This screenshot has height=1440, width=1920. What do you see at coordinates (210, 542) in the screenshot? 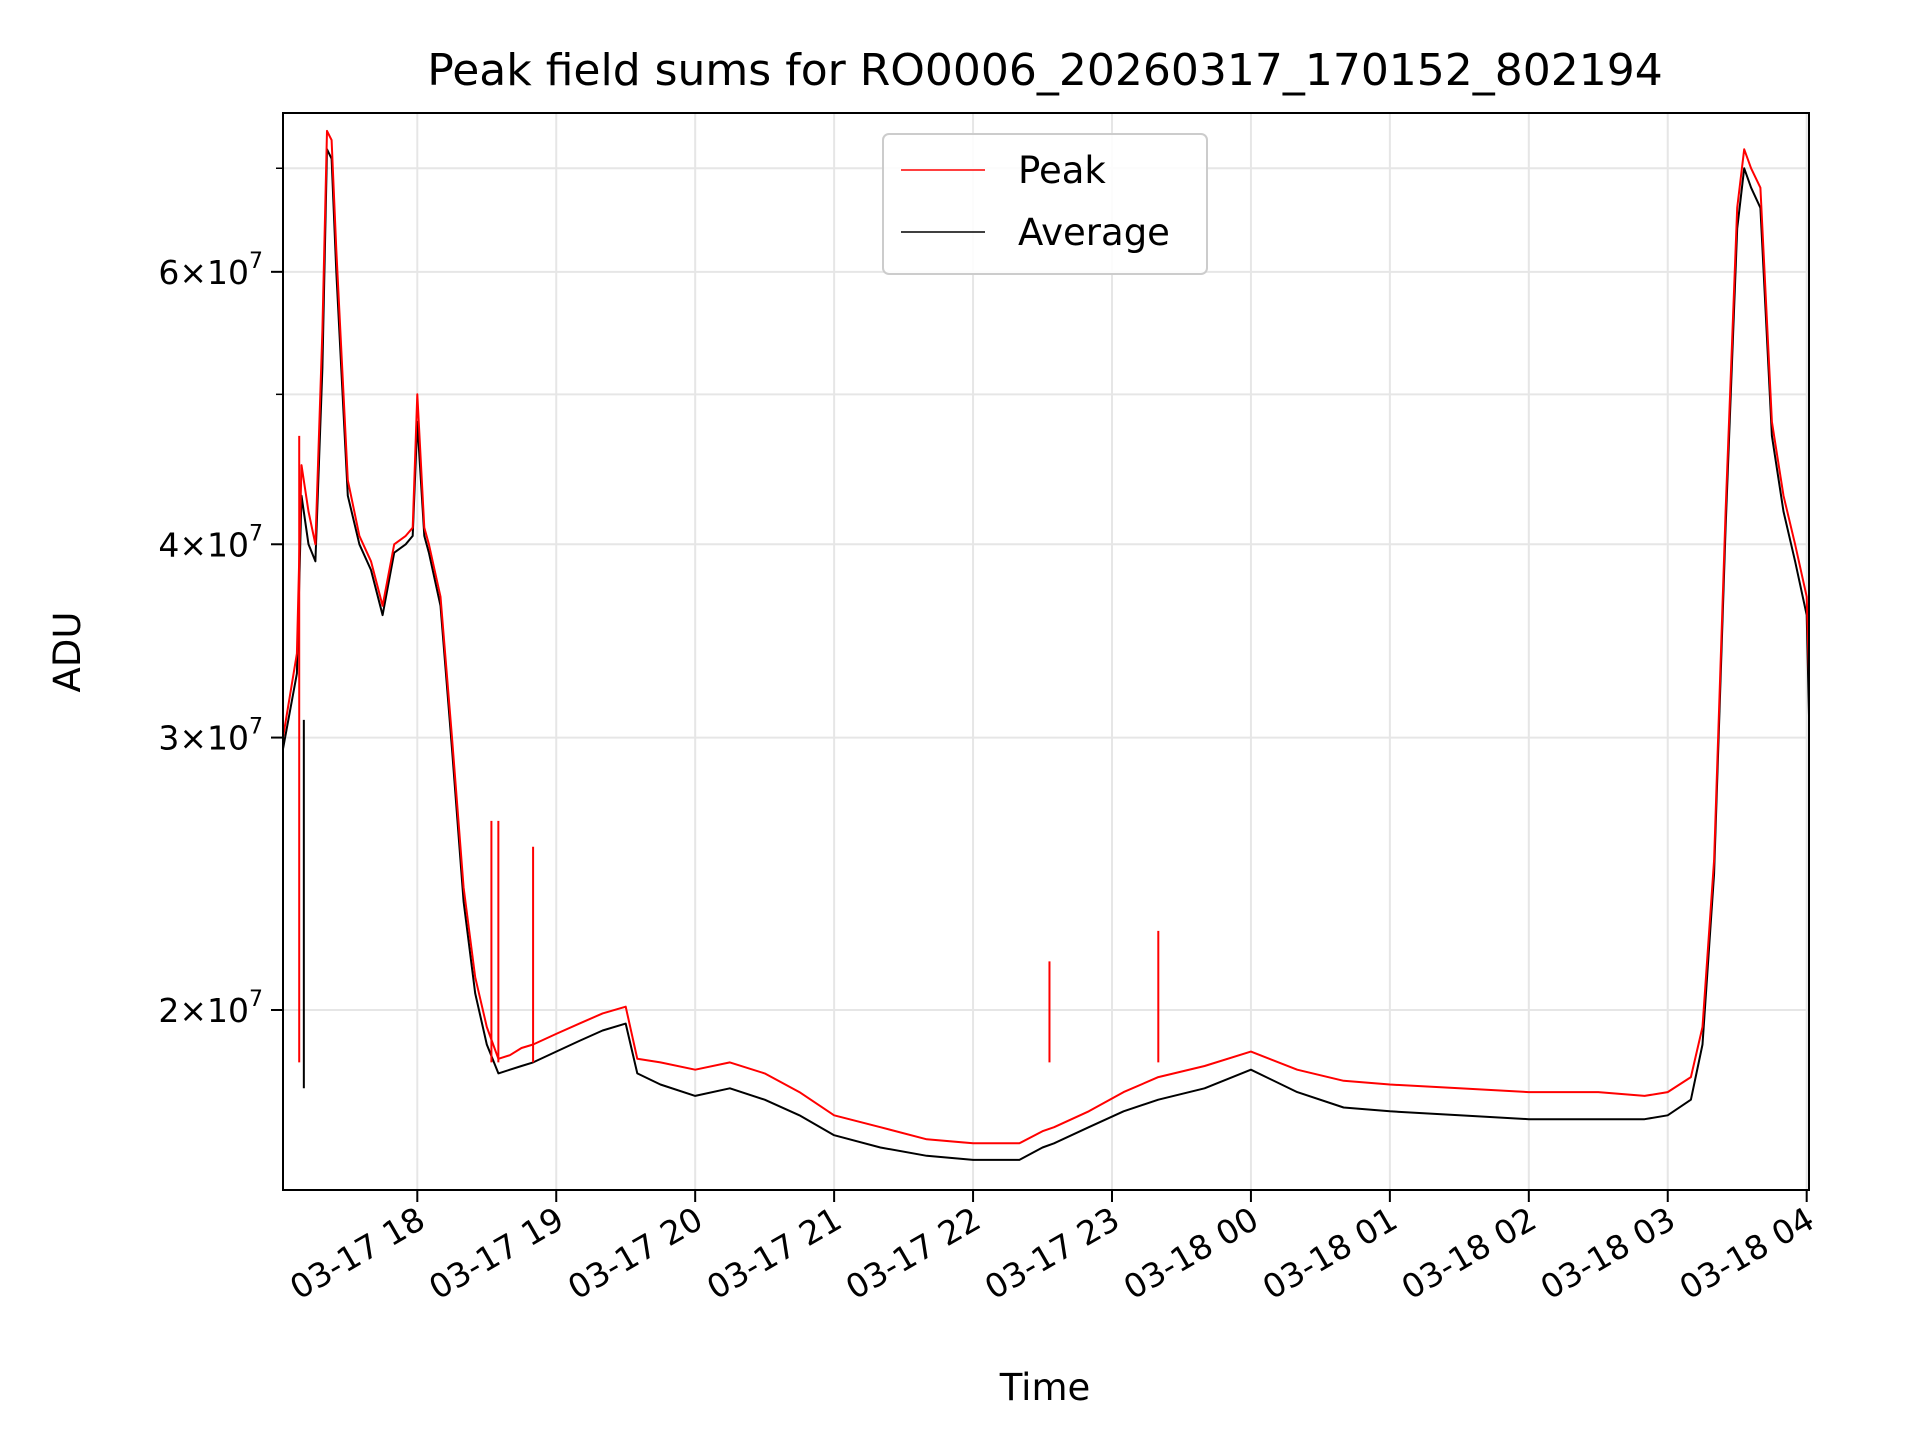
I see `y-tick-label: 4×107` at bounding box center [210, 542].